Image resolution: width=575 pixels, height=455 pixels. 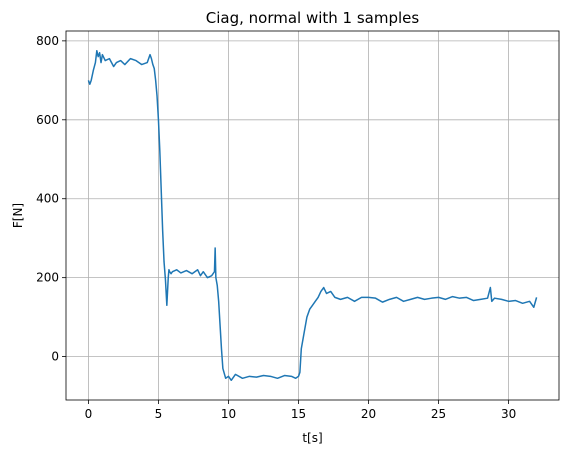 What do you see at coordinates (89, 414) in the screenshot?
I see `x-tick-label: 0` at bounding box center [89, 414].